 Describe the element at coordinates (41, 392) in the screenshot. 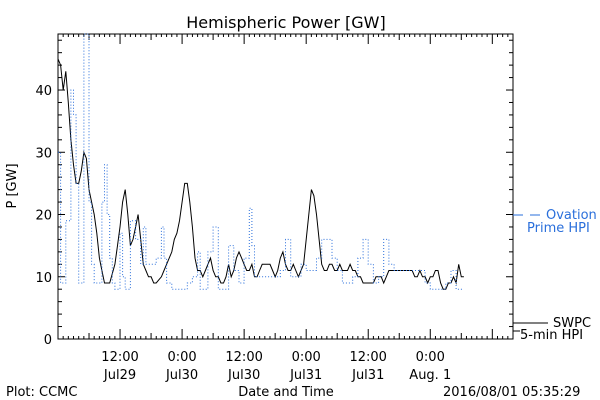

I see `footer-left: Plot: CCMC` at that location.